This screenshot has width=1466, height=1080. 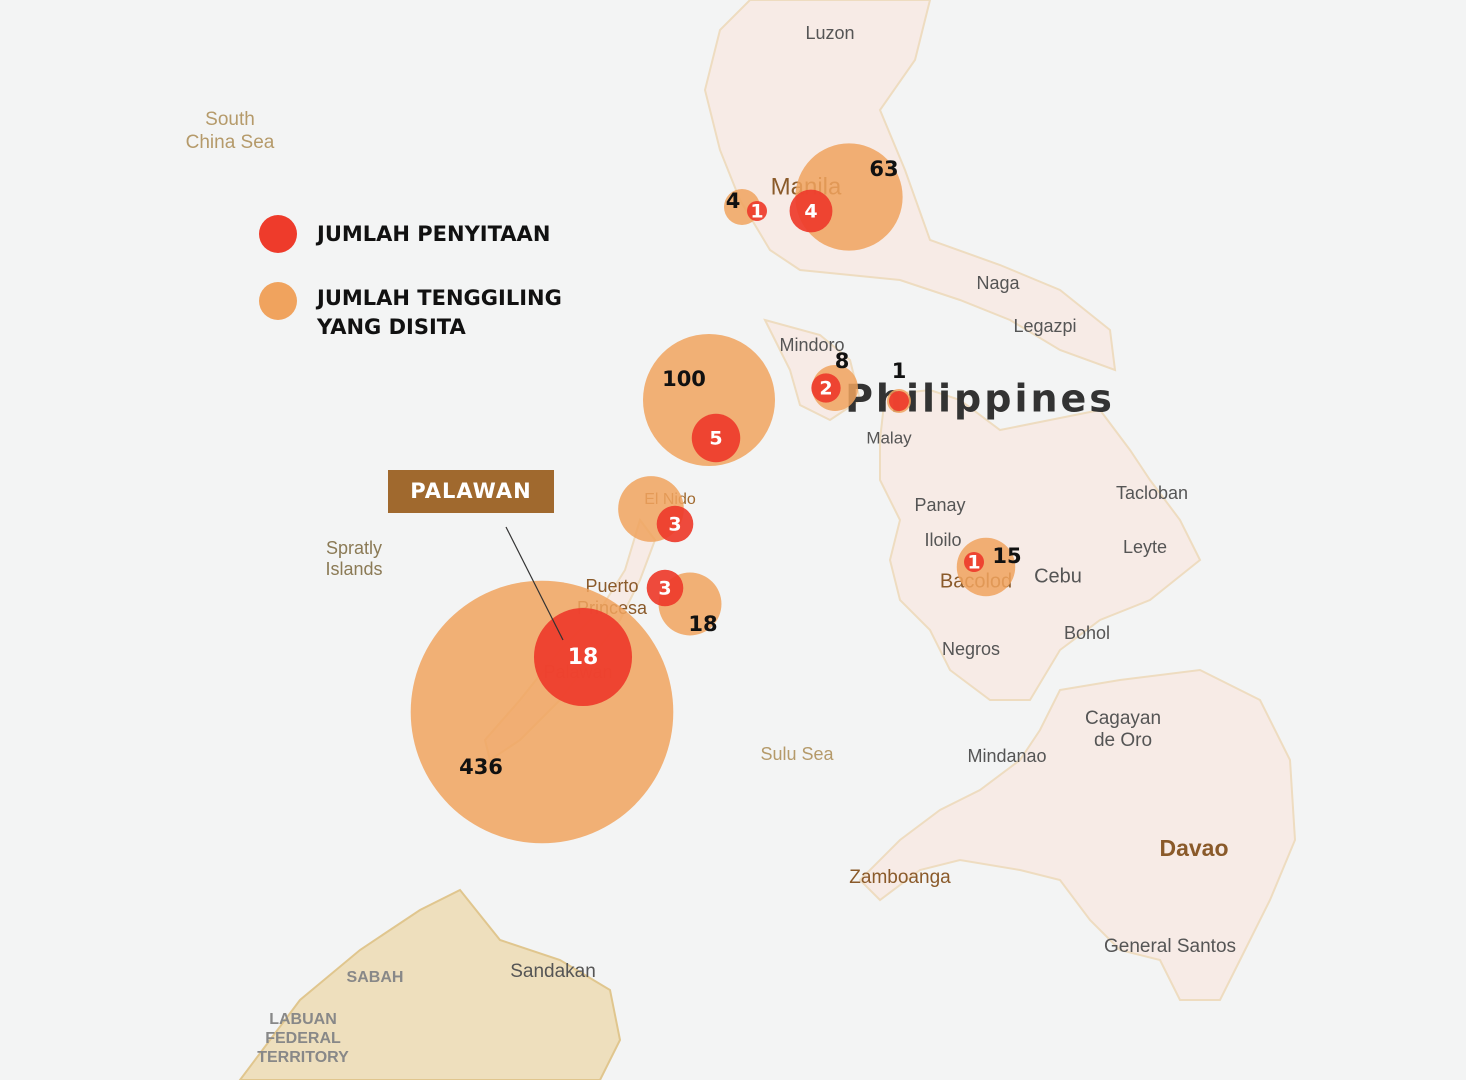 I want to click on place-label: Bohol, so click(x=1087, y=633).